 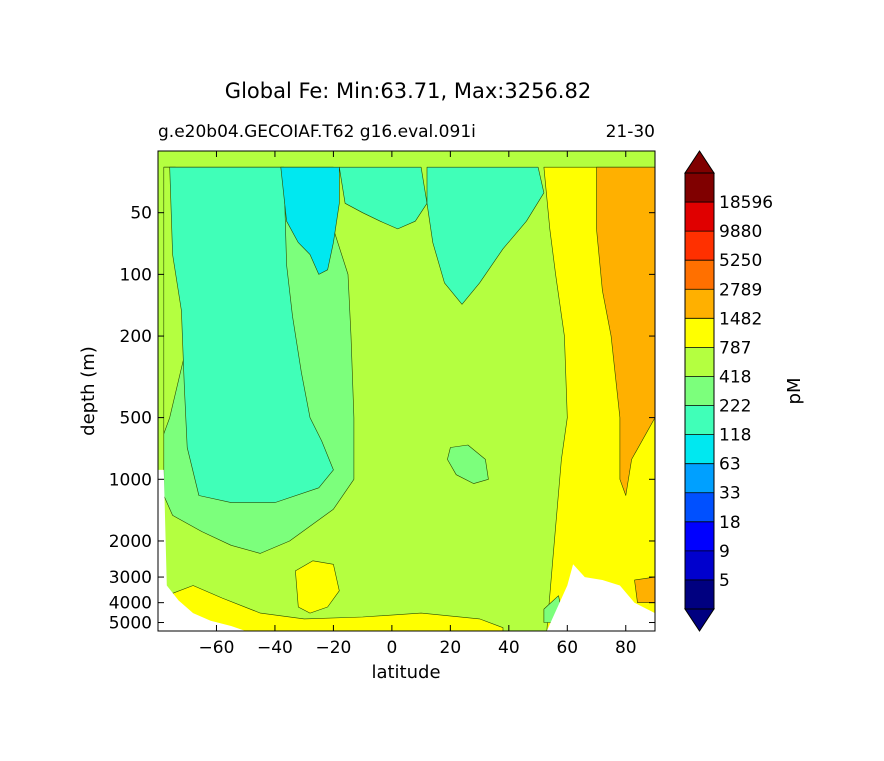 I want to click on y-tick-label: 5000, so click(x=130, y=624).